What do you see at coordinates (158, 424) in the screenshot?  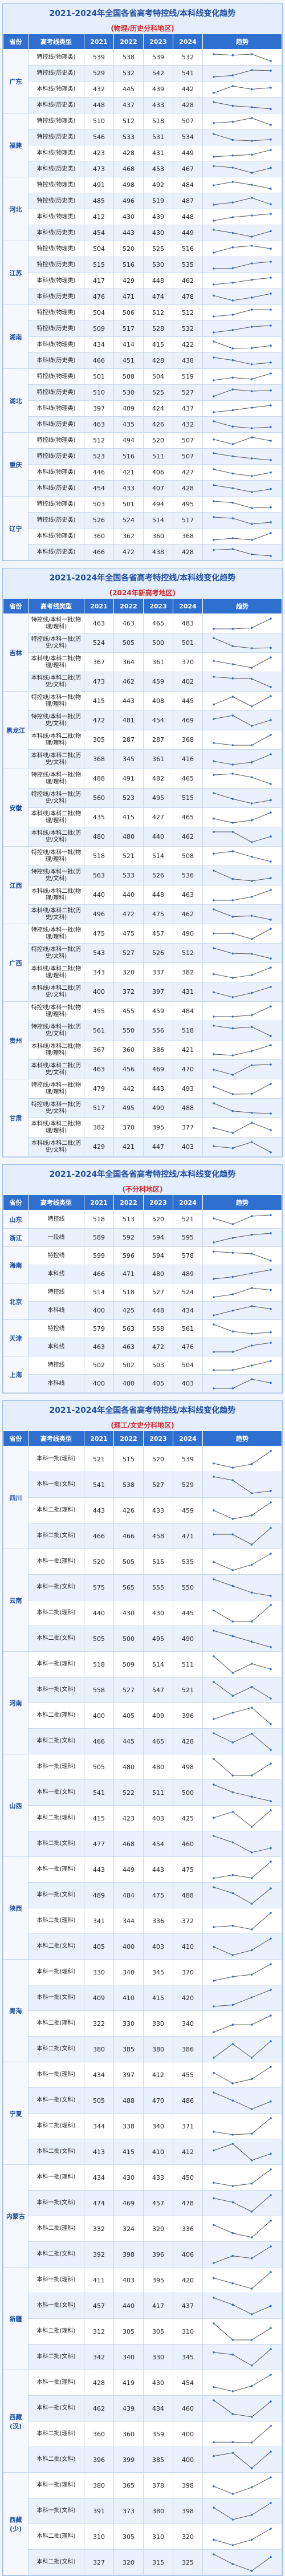 I see `score-cell: 426` at bounding box center [158, 424].